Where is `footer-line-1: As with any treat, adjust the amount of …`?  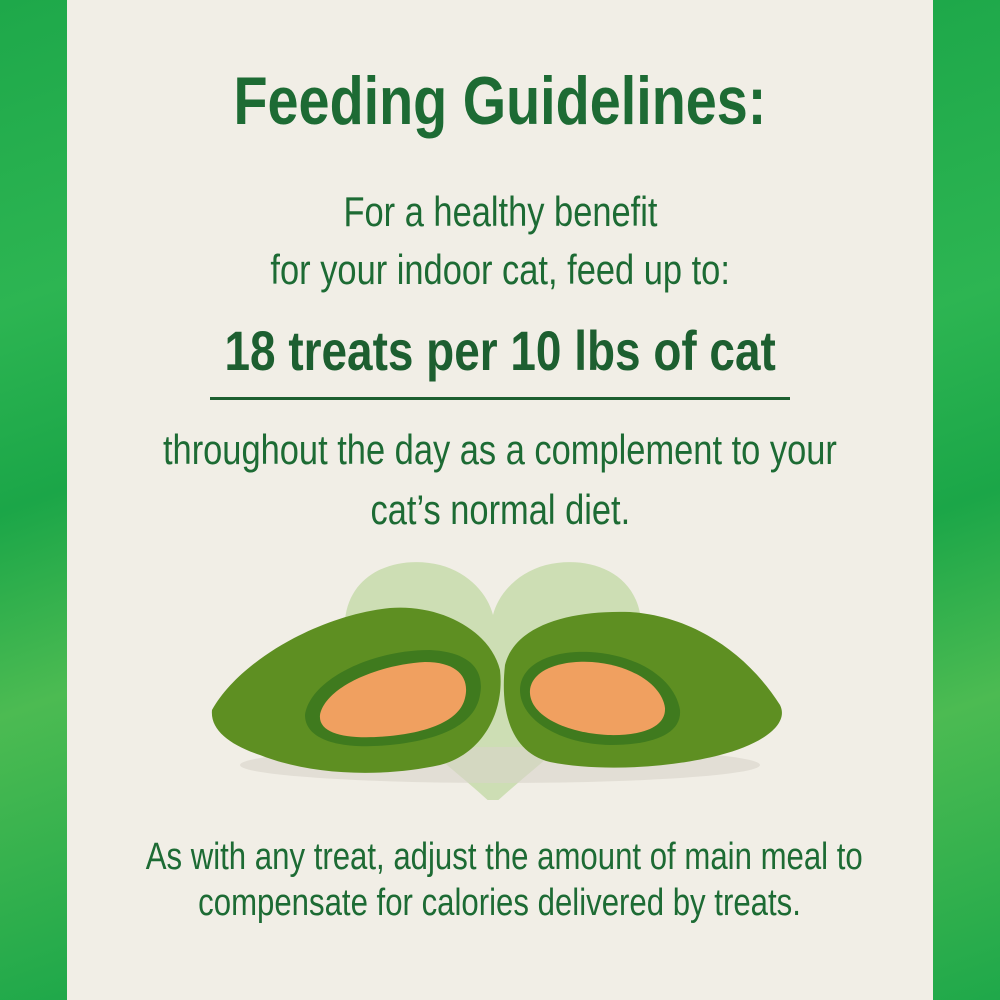 footer-line-1: As with any treat, adjust the amount of … is located at coordinates (500, 857).